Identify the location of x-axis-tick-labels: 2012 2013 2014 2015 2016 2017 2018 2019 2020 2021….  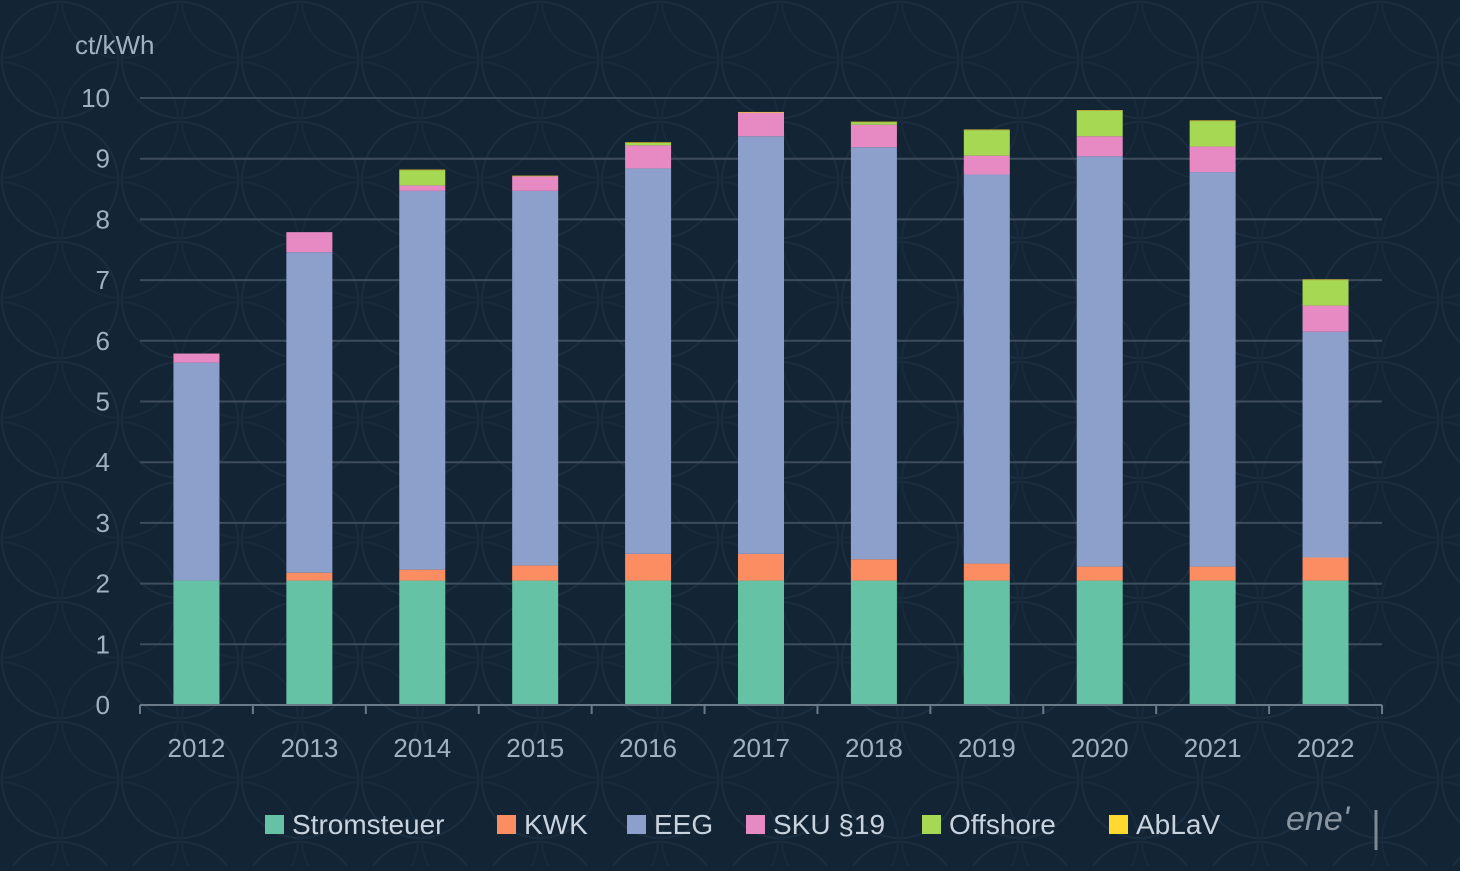
(761, 748).